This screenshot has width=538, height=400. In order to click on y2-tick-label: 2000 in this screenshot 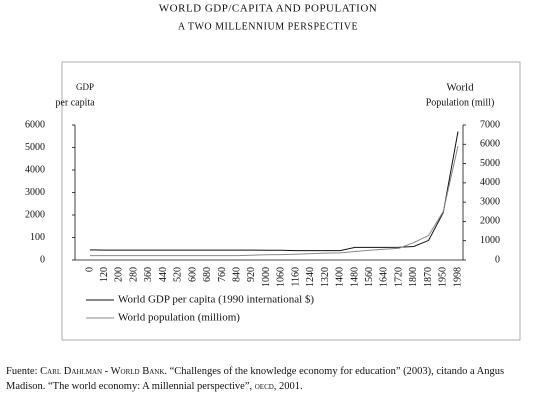, I will do `click(490, 221)`.